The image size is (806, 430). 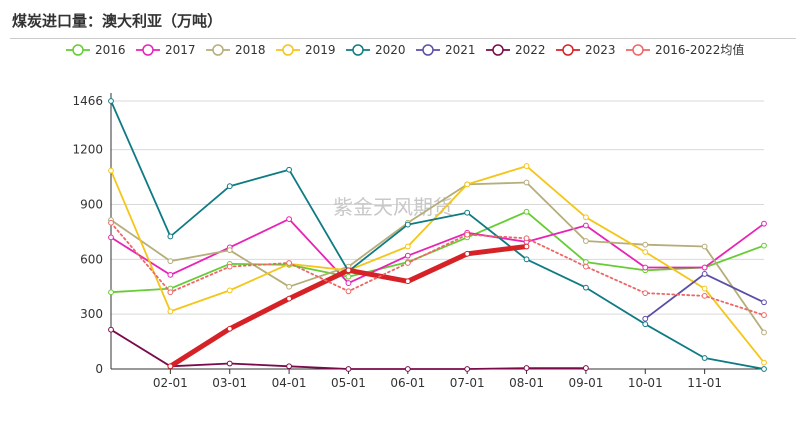 What do you see at coordinates (348, 383) in the screenshot?
I see `x-tick-label: 05-01` at bounding box center [348, 383].